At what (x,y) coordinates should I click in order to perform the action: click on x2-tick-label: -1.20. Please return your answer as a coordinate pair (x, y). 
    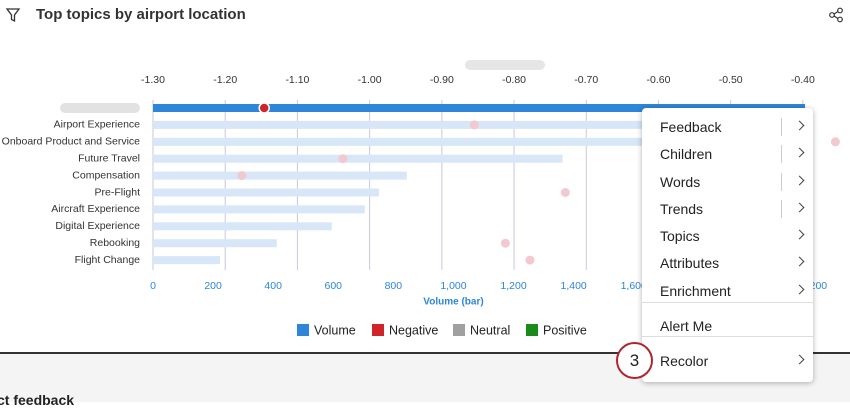
    Looking at the image, I should click on (225, 80).